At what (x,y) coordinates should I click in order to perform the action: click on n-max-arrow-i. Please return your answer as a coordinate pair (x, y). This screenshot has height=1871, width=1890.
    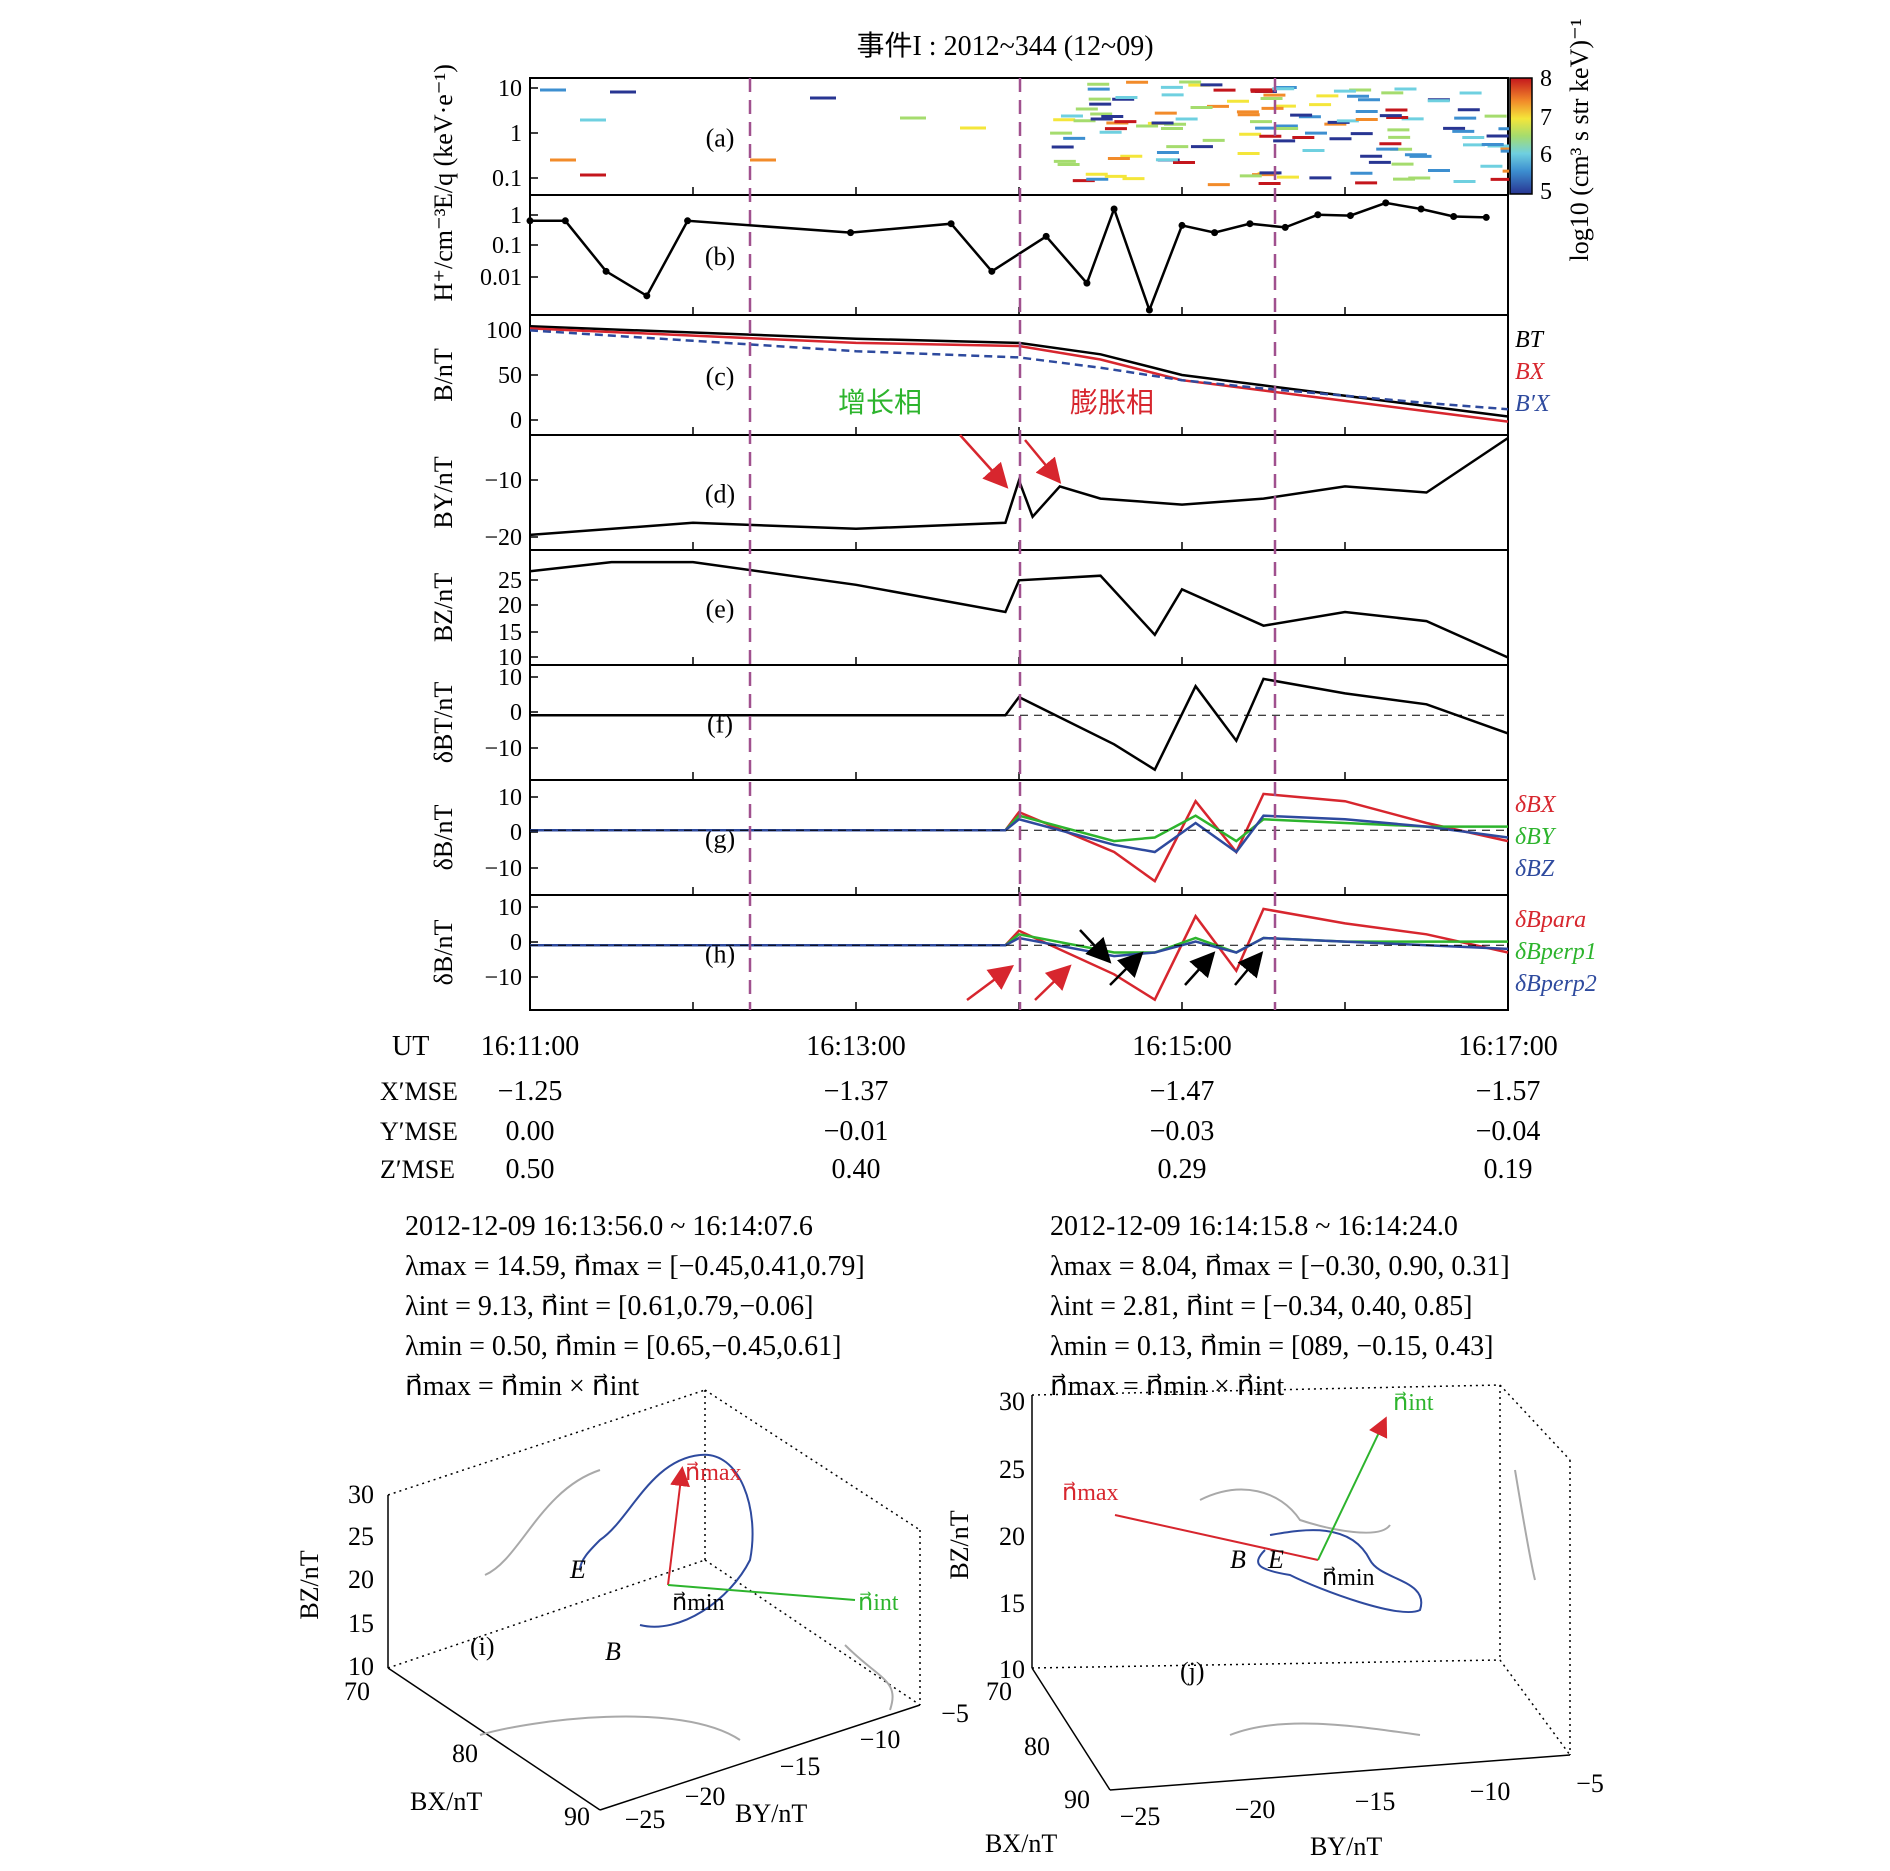
    Looking at the image, I should click on (678, 1526).